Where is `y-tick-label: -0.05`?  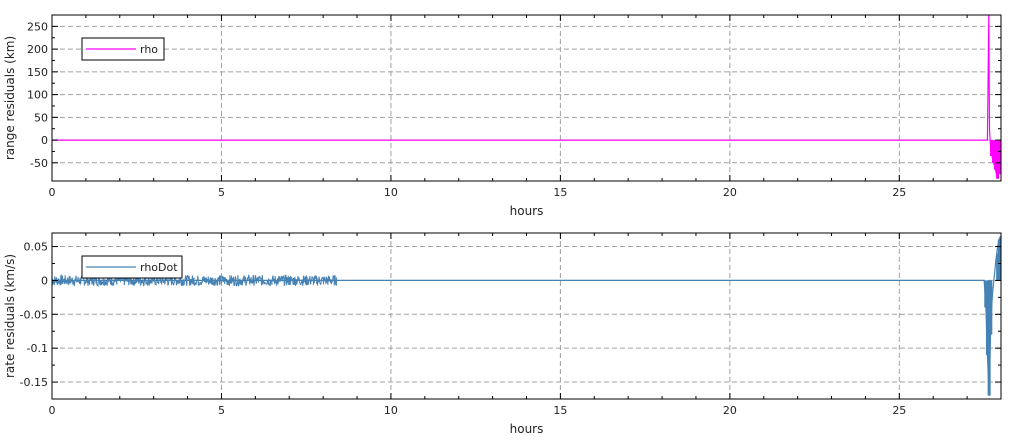
y-tick-label: -0.05 is located at coordinates (34, 314).